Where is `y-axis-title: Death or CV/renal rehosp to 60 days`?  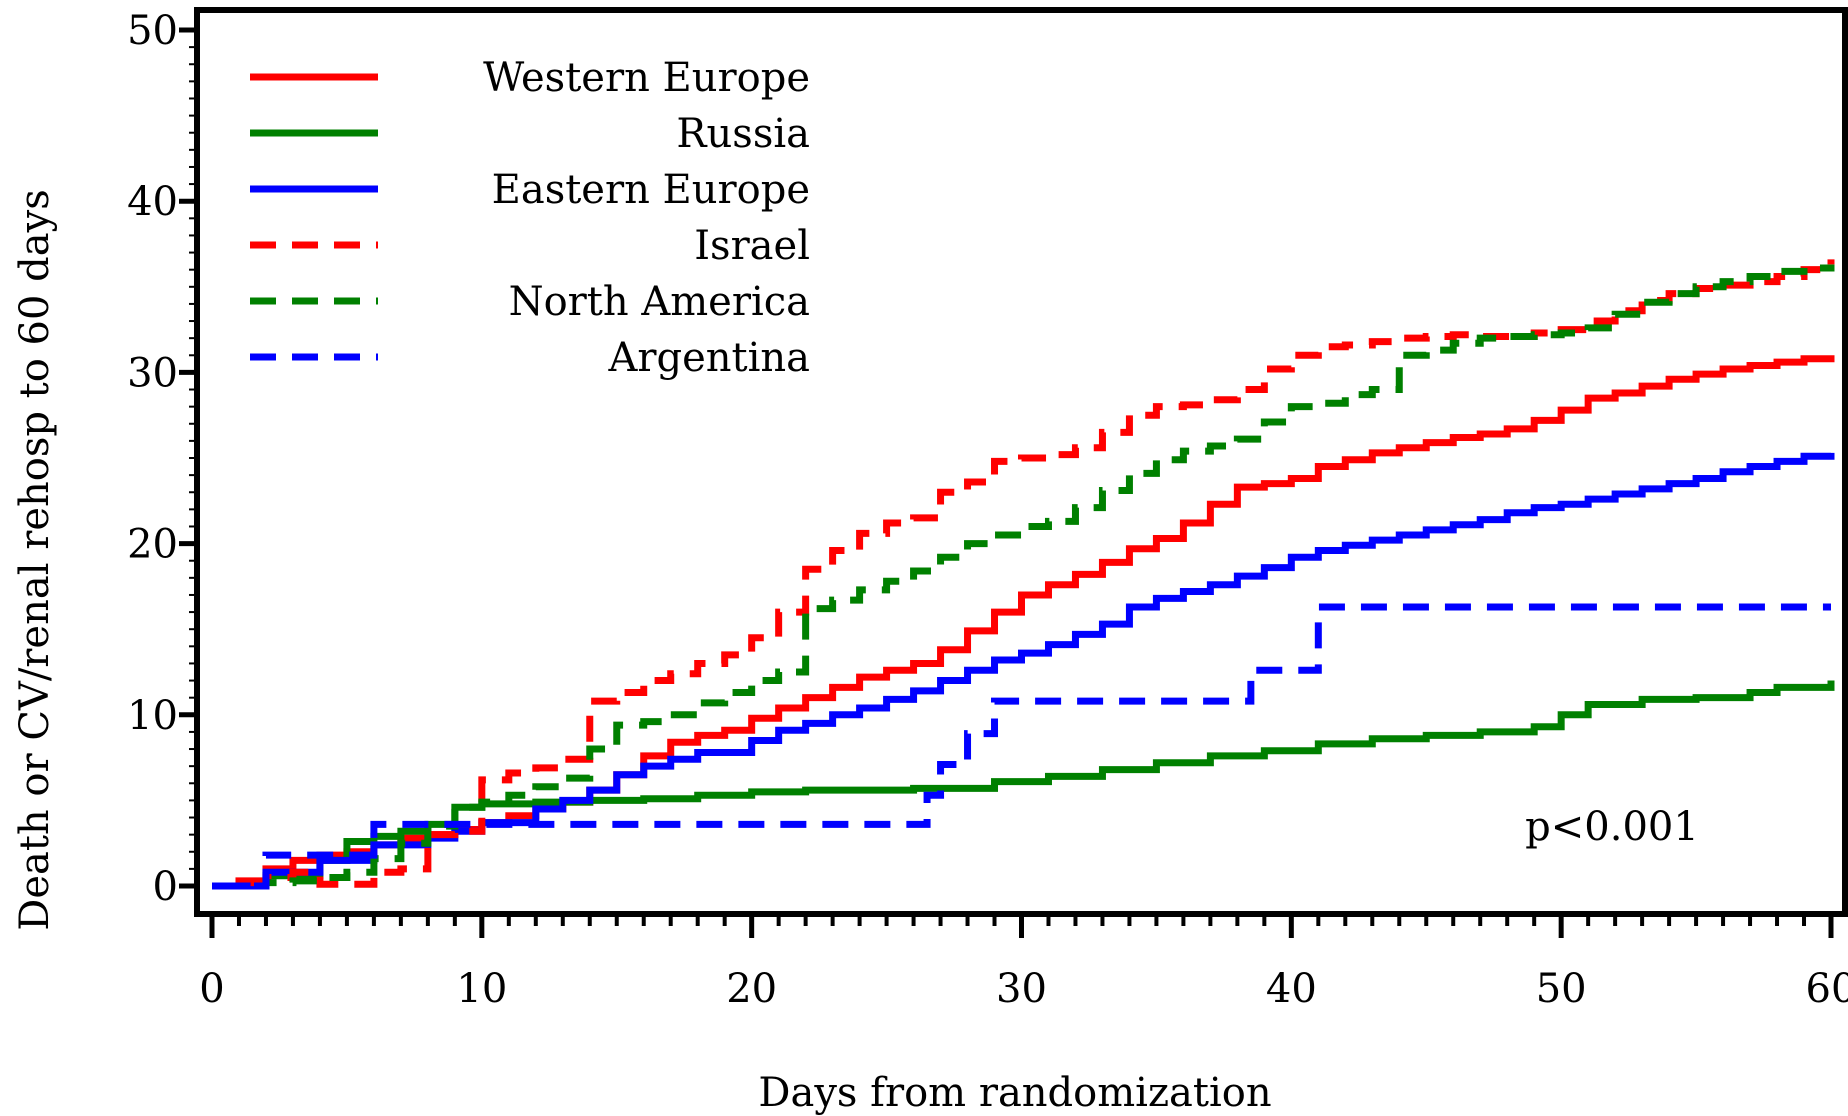
y-axis-title: Death or CV/renal rehosp to 60 days is located at coordinates (35, 559).